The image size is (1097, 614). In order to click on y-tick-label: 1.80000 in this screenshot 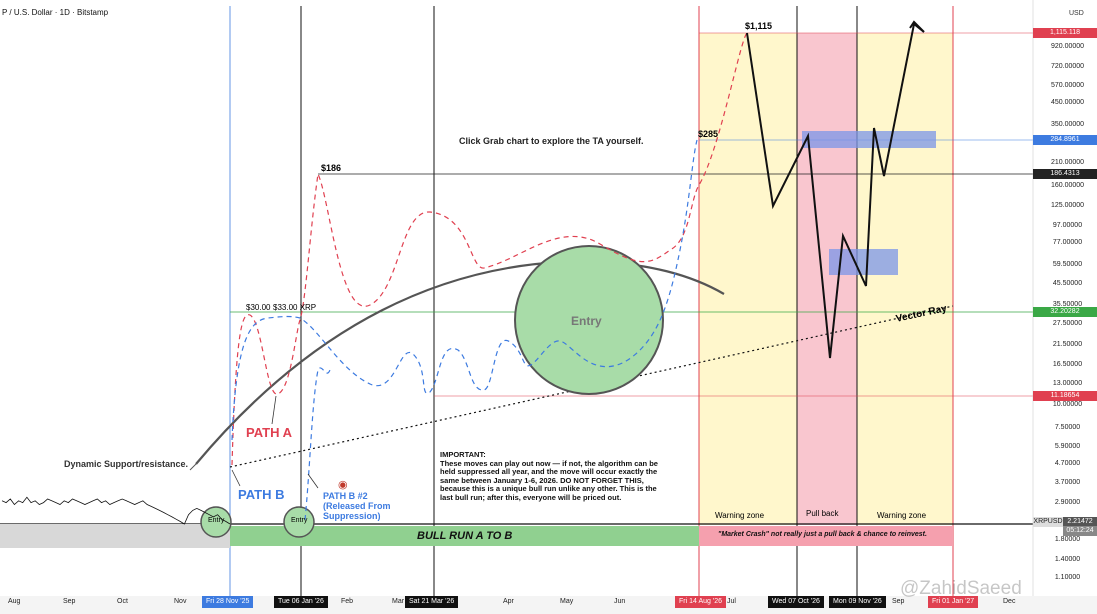, I will do `click(1067, 539)`.